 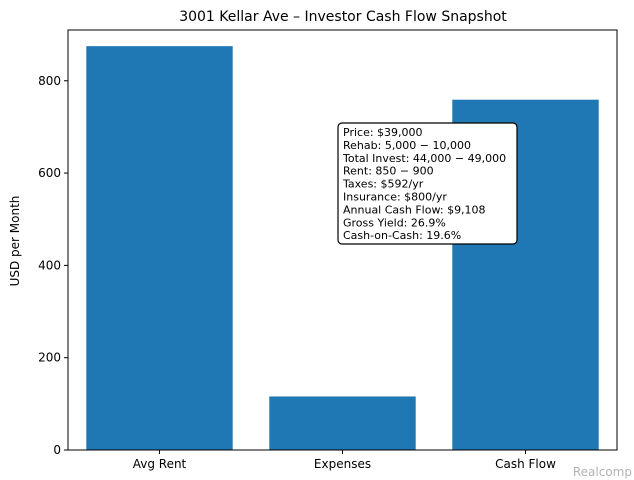 What do you see at coordinates (414, 209) in the screenshot?
I see `annotation-line: Annual Cash Flow: $9,108` at bounding box center [414, 209].